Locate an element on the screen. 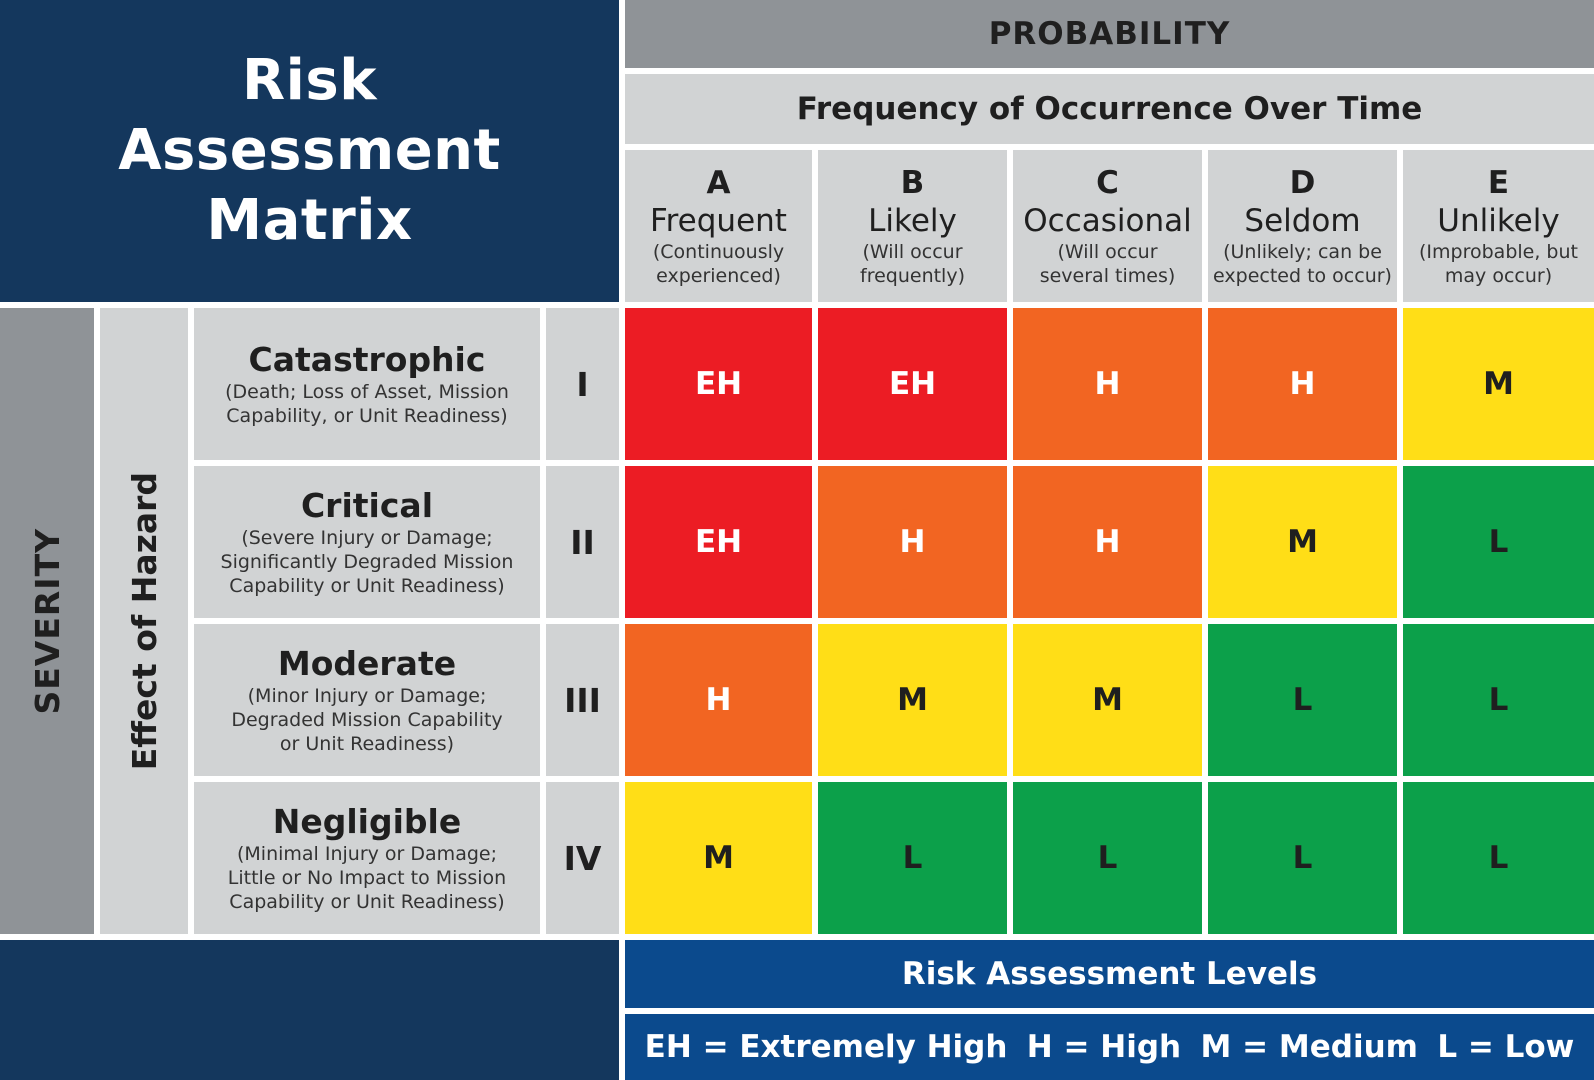 The image size is (1594, 1080). column-letter: C is located at coordinates (1107, 183).